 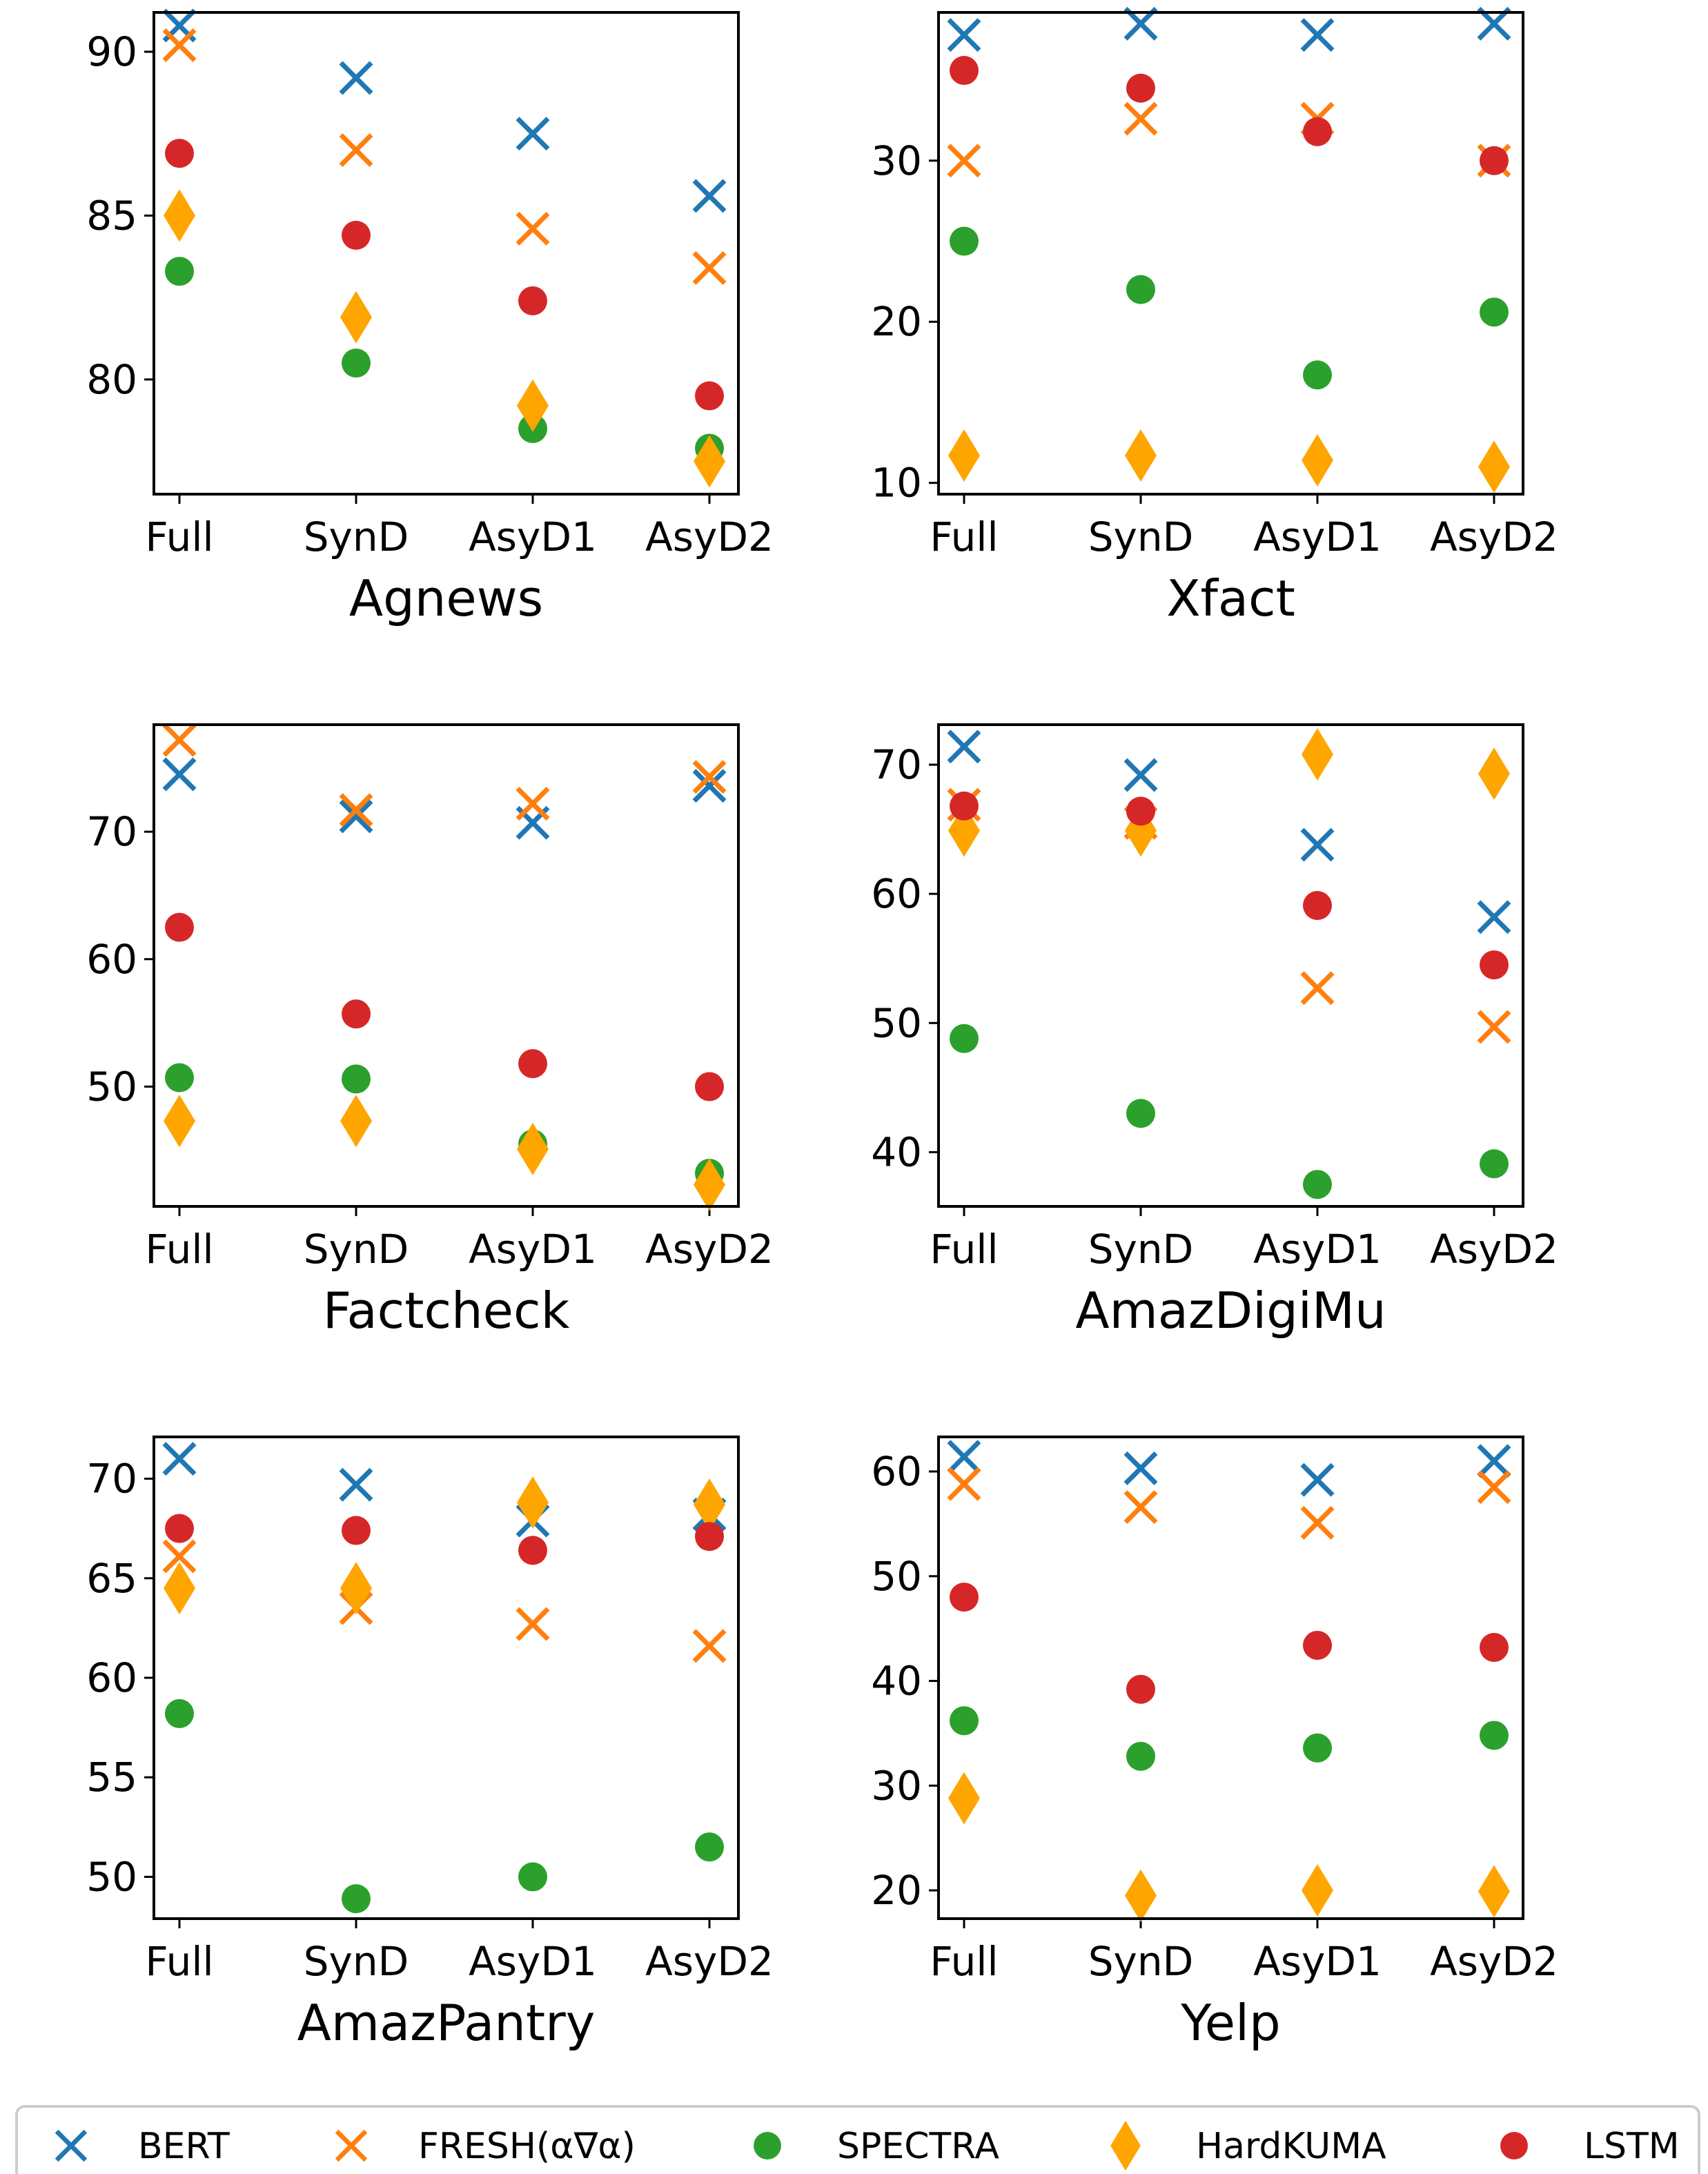 I want to click on panel-amazdigimu: 40 50 60 70 Full SynD AsyD1 AsyD2 AmazDigiMu, so click(x=1214, y=1032).